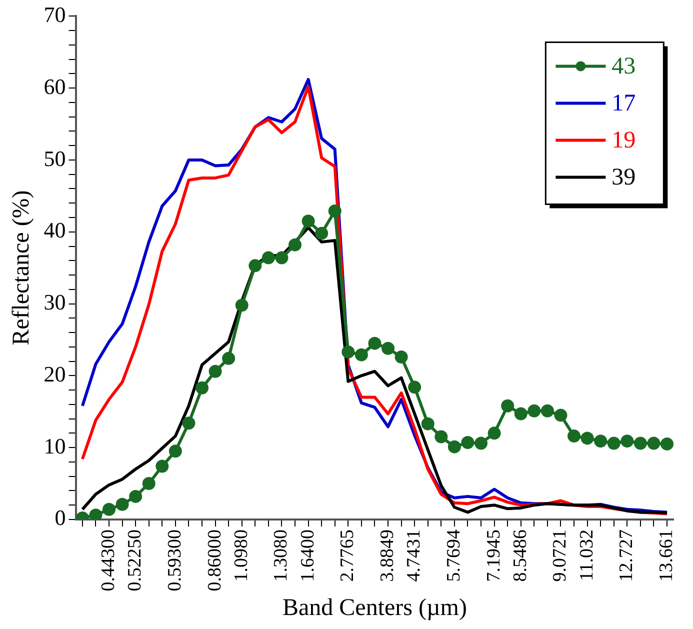  What do you see at coordinates (60, 517) in the screenshot?
I see `y-tick-label: 0` at bounding box center [60, 517].